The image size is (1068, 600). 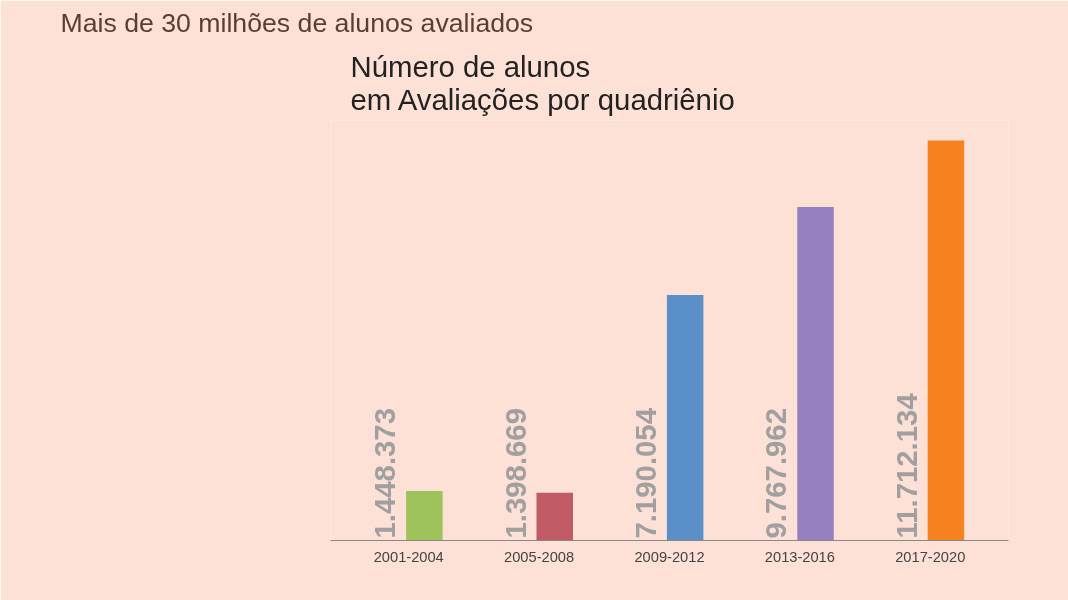 I want to click on data-label: 1.448.373, so click(x=385, y=473).